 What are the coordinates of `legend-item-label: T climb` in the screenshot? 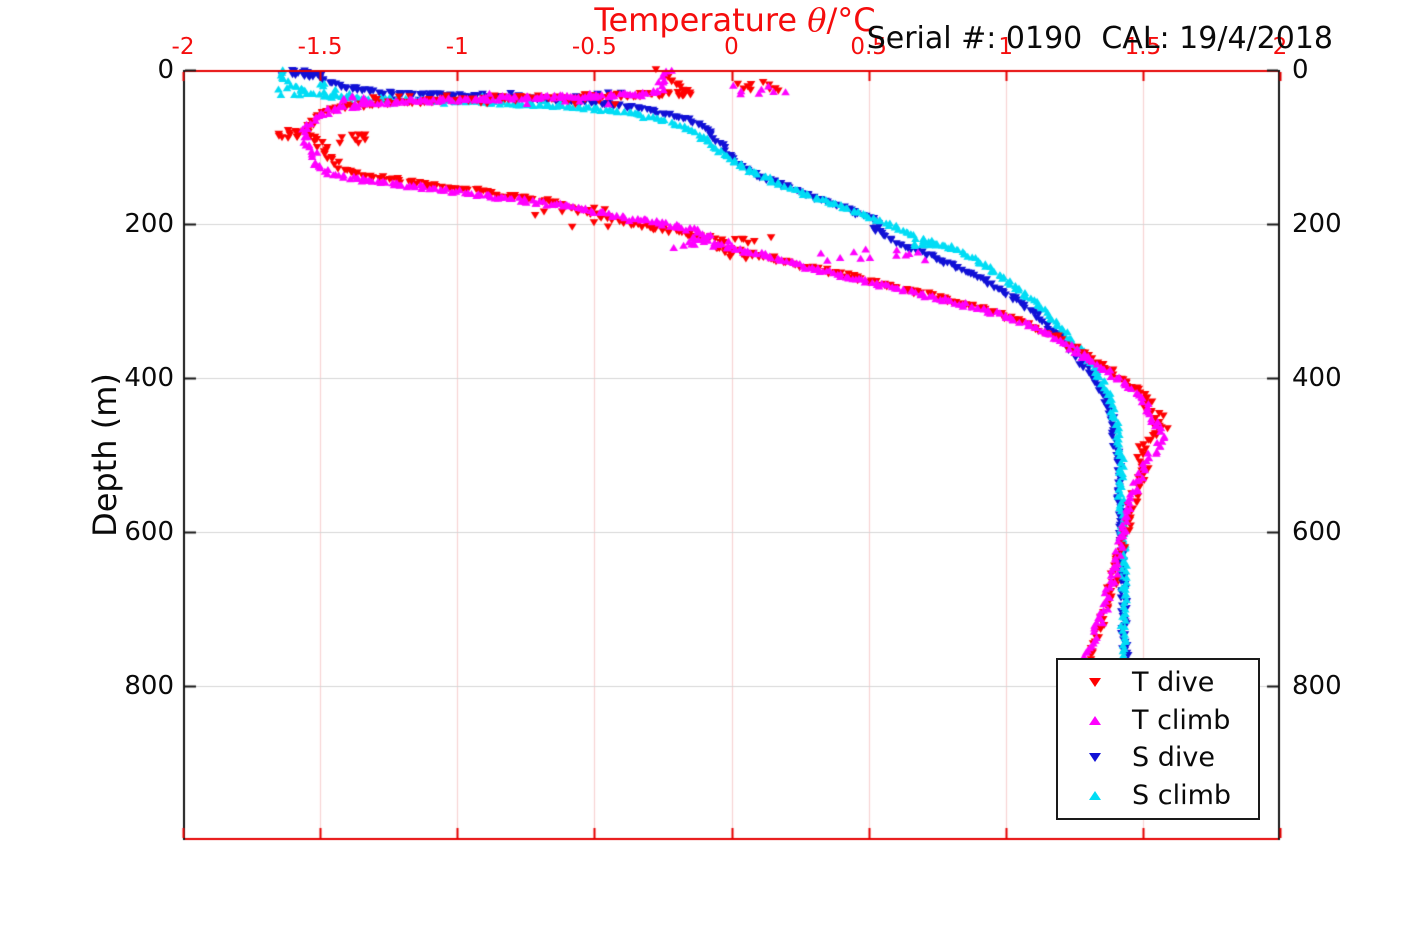 It's located at (1181, 720).